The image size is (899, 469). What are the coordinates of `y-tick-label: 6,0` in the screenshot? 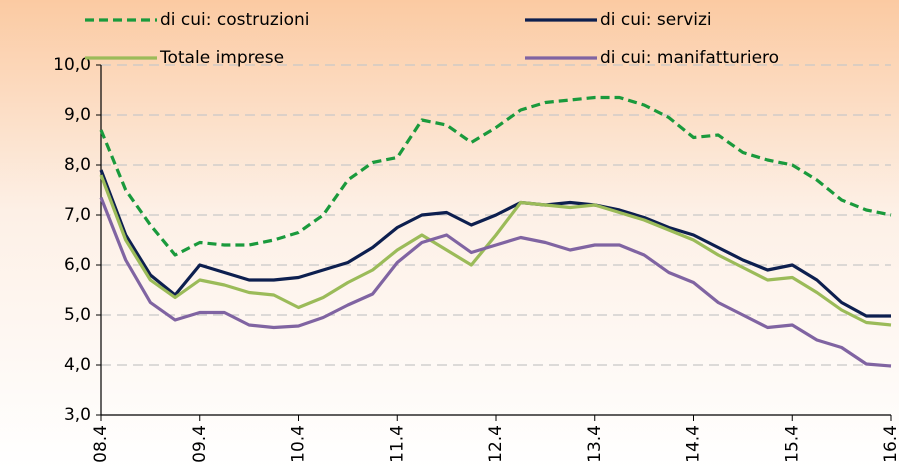 It's located at (77, 265).